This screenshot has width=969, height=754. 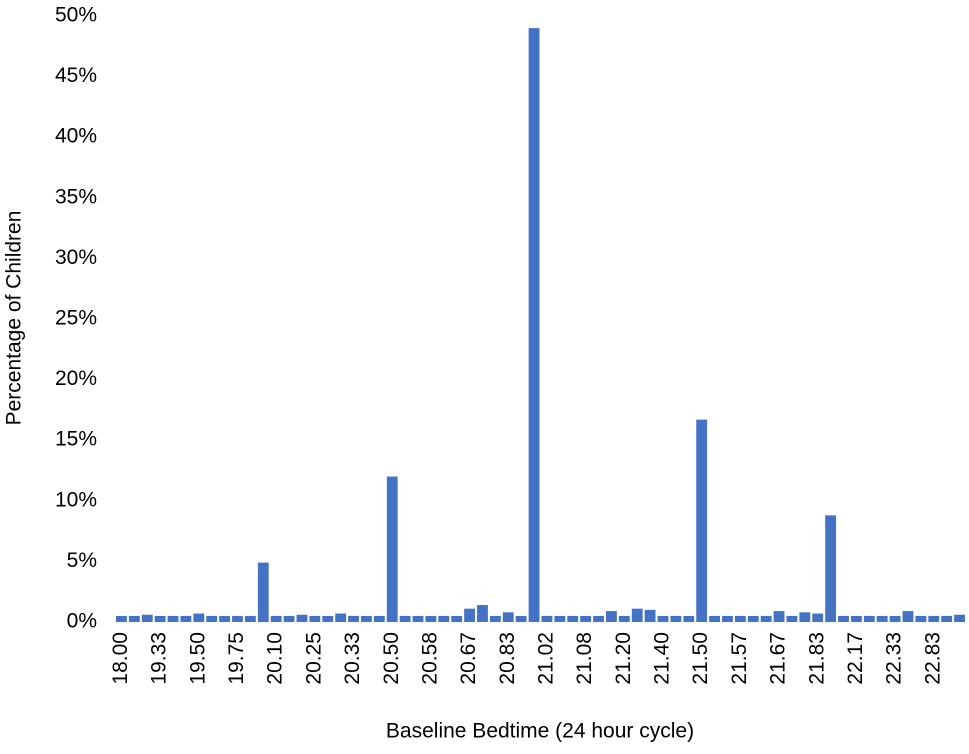 I want to click on x-tick-label: 22.33, so click(x=894, y=658).